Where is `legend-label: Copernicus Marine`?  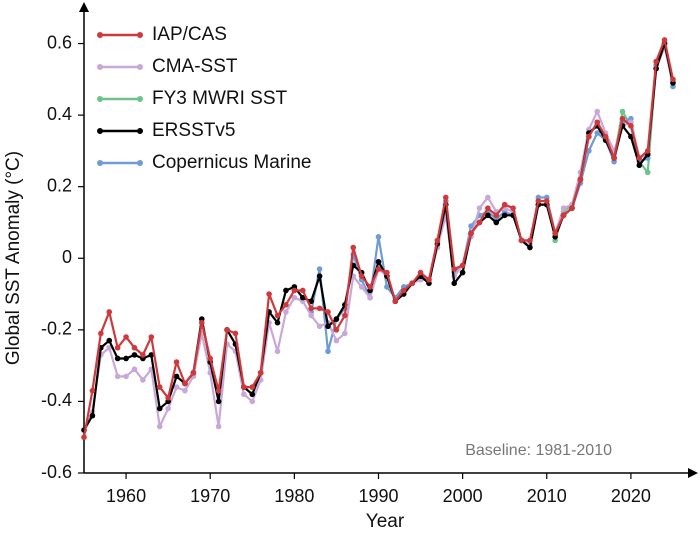 legend-label: Copernicus Marine is located at coordinates (231, 162).